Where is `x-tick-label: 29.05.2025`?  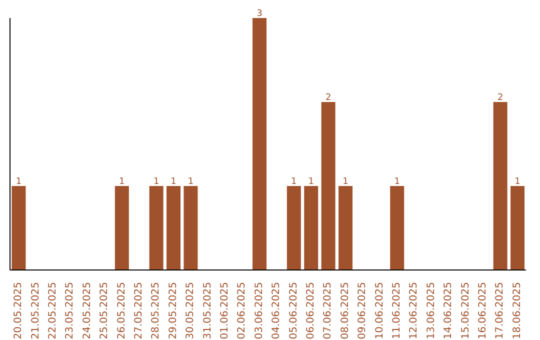
x-tick-label: 29.05.2025 is located at coordinates (173, 311).